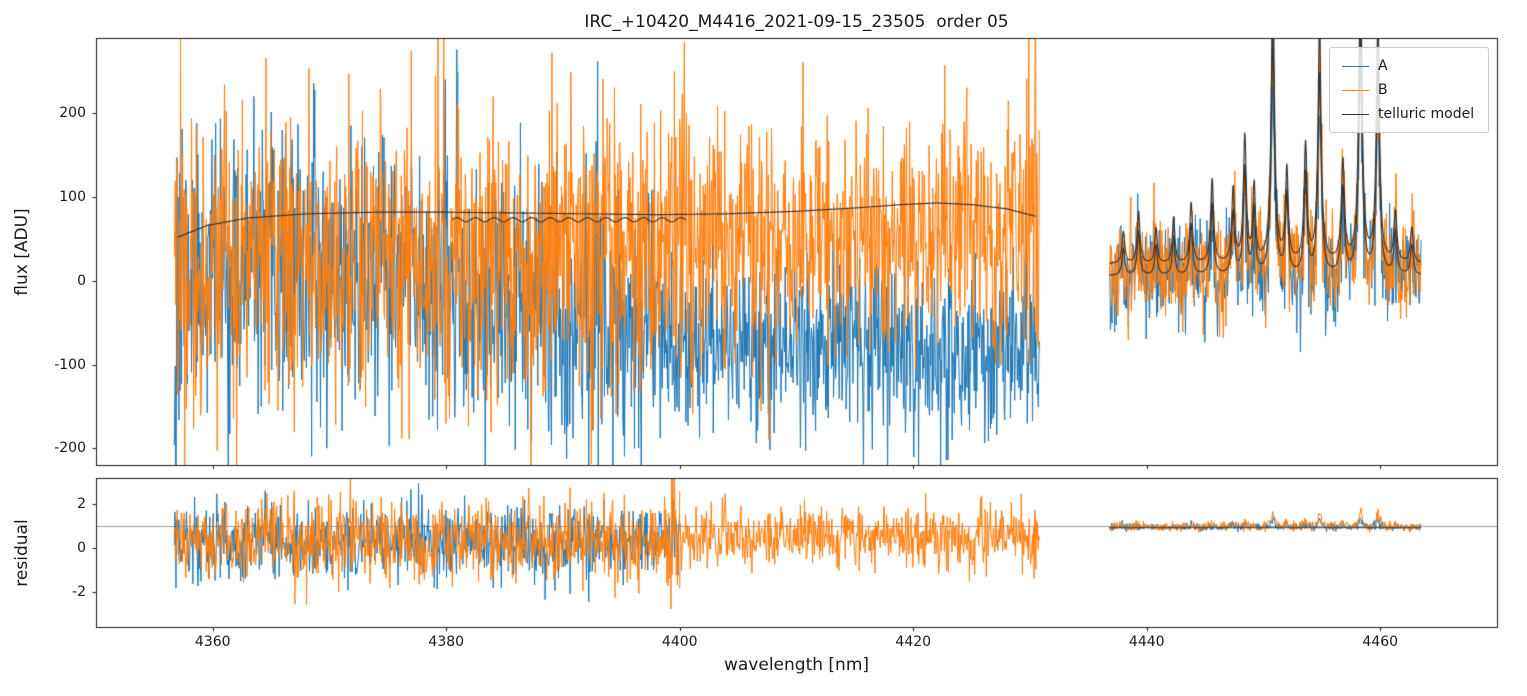  I want to click on legend-label: B, so click(1383, 90).